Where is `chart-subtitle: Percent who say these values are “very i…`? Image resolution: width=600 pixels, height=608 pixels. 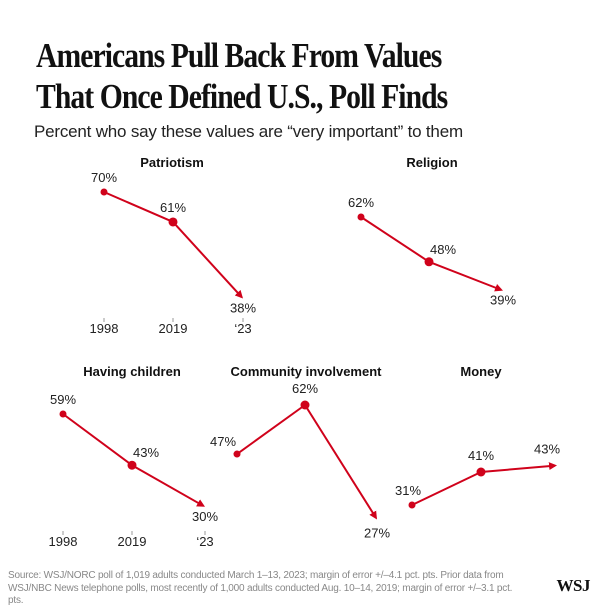 chart-subtitle: Percent who say these values are “very i… is located at coordinates (248, 131).